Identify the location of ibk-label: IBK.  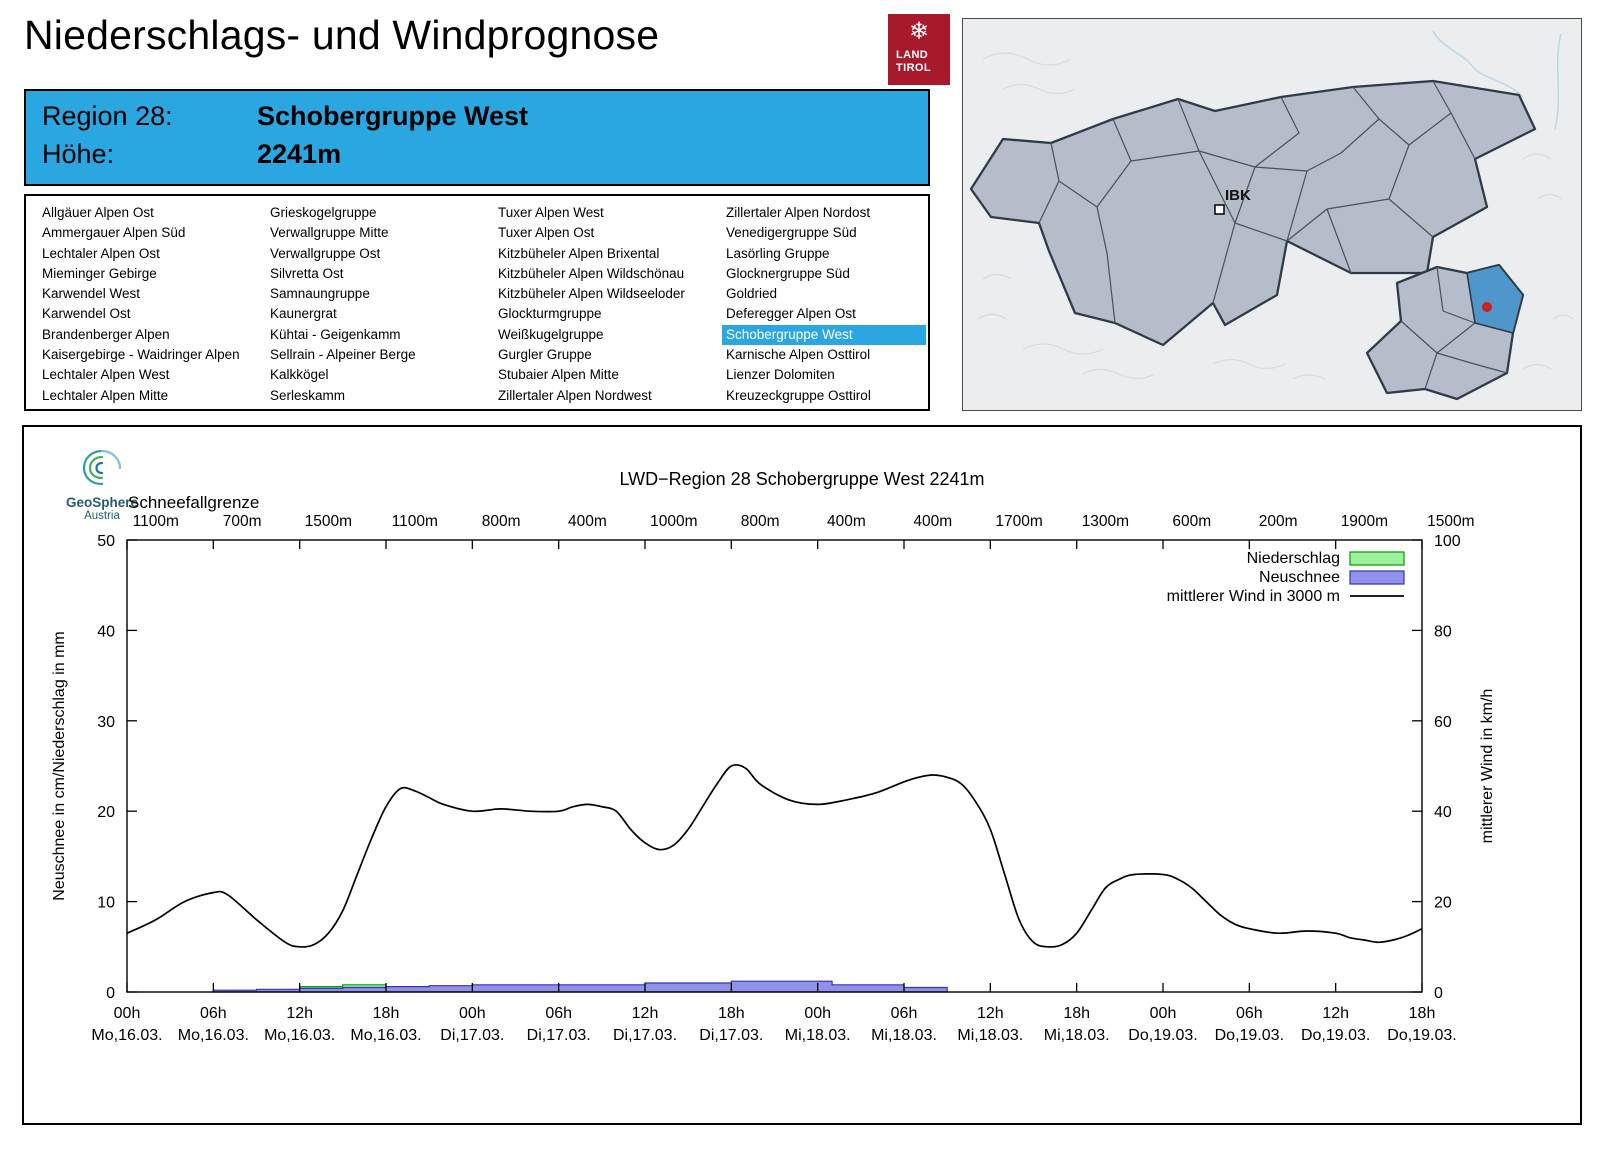
(1238, 195).